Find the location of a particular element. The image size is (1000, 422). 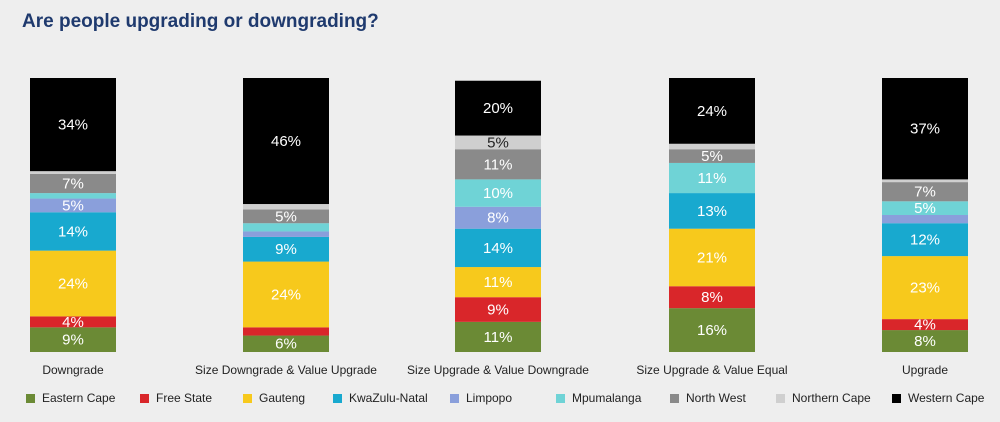

value-label: 23% is located at coordinates (925, 288).